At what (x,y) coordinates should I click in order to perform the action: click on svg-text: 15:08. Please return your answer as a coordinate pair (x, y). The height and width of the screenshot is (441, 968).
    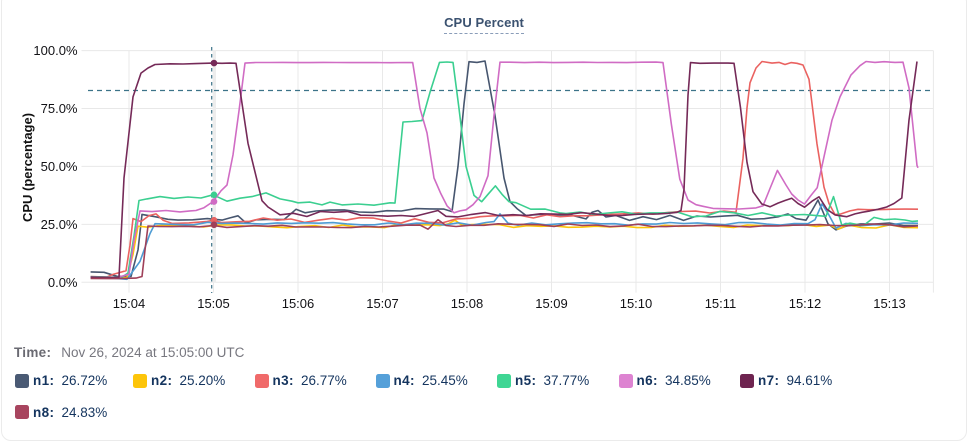
    Looking at the image, I should click on (467, 303).